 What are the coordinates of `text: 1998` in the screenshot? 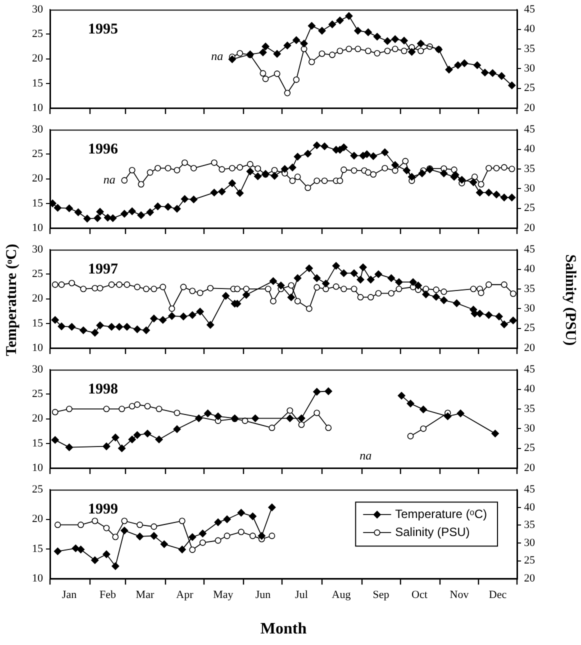 It's located at (103, 389).